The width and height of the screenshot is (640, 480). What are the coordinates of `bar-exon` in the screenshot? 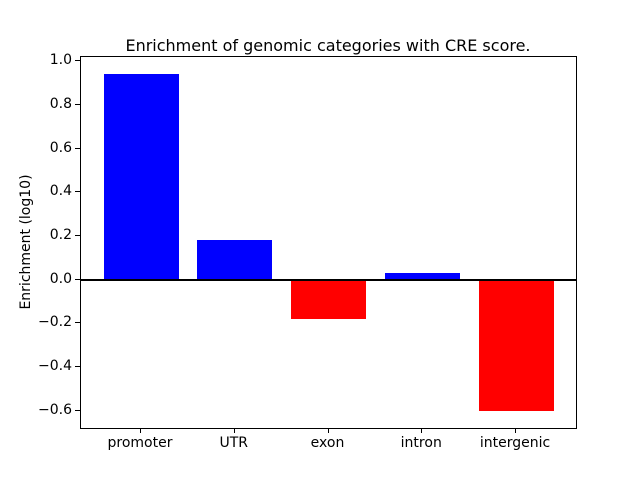 It's located at (328, 299).